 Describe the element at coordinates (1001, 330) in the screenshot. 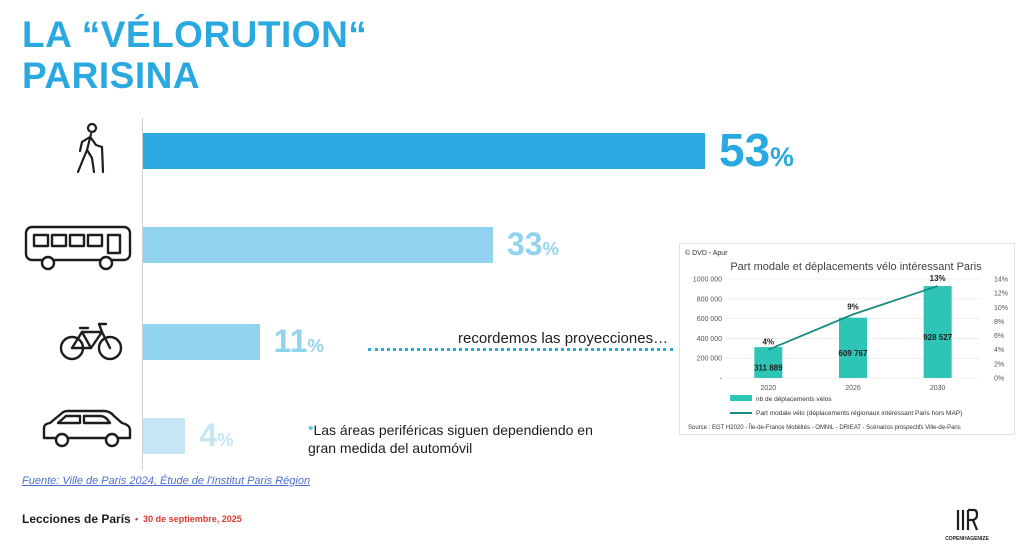

I see `chart-y2-ticks: 0% 2% 4% 6% 8% 10% 12% 14%` at that location.